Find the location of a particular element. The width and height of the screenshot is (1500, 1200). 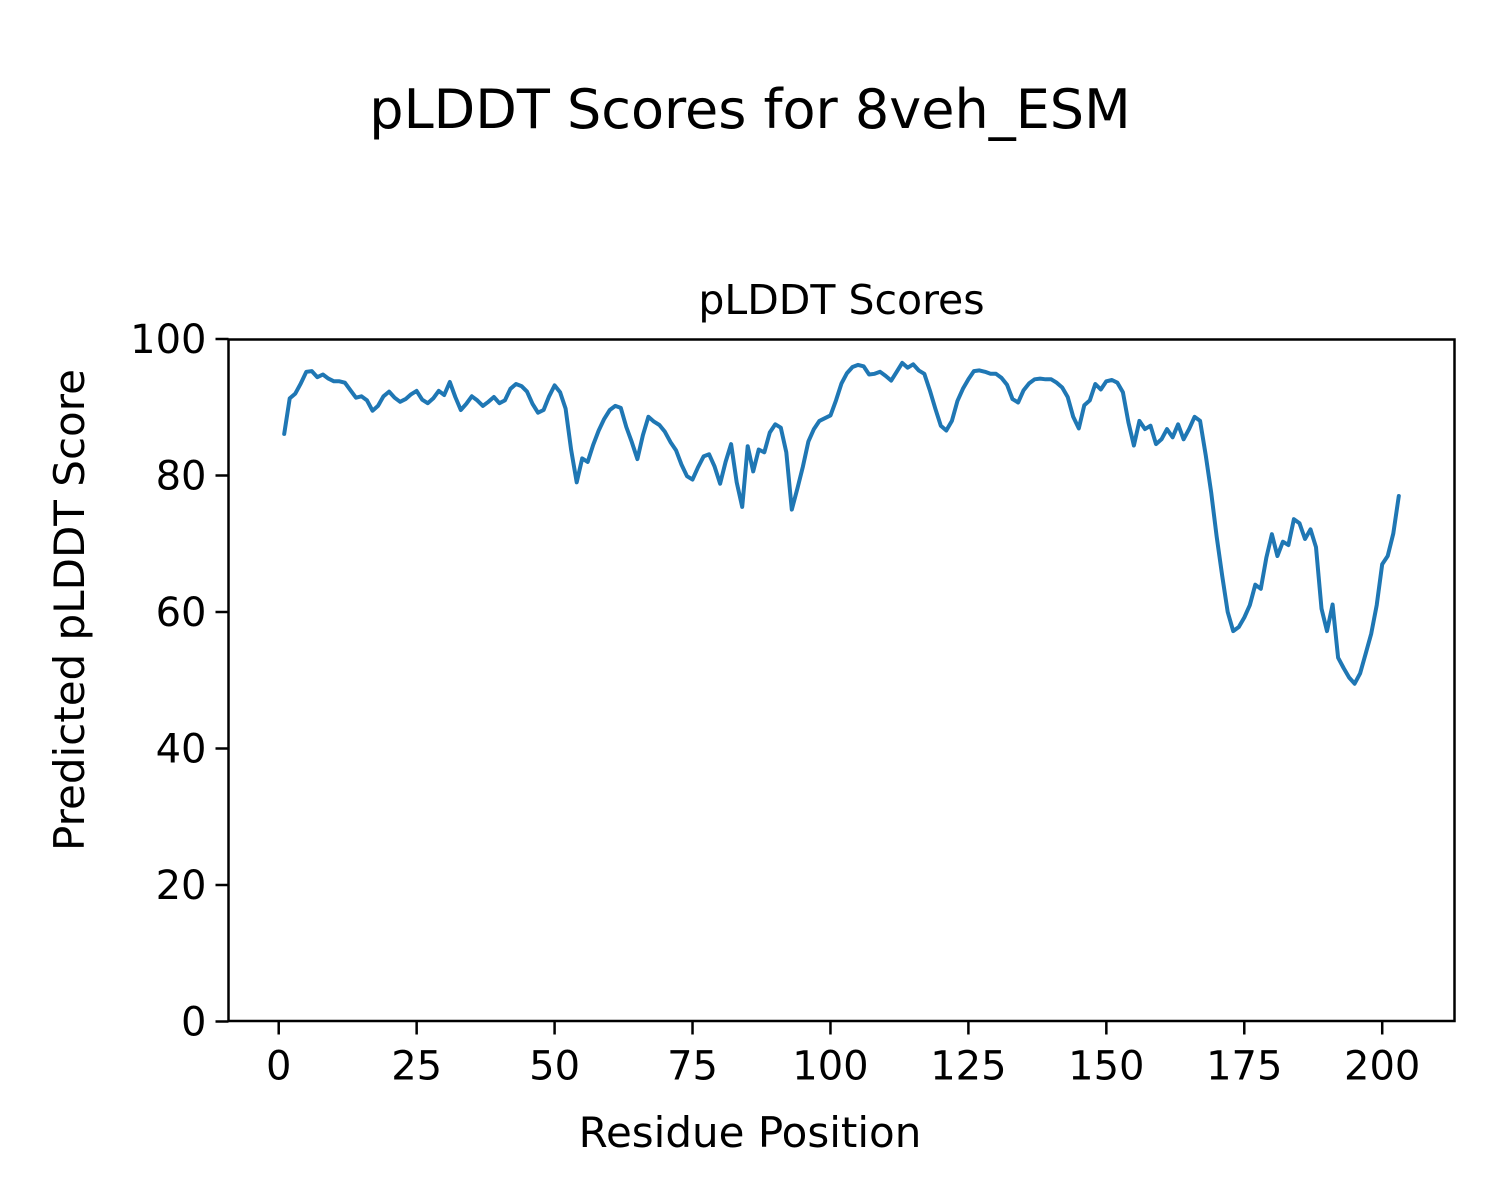

x-tick-label: 50 is located at coordinates (554, 1067).